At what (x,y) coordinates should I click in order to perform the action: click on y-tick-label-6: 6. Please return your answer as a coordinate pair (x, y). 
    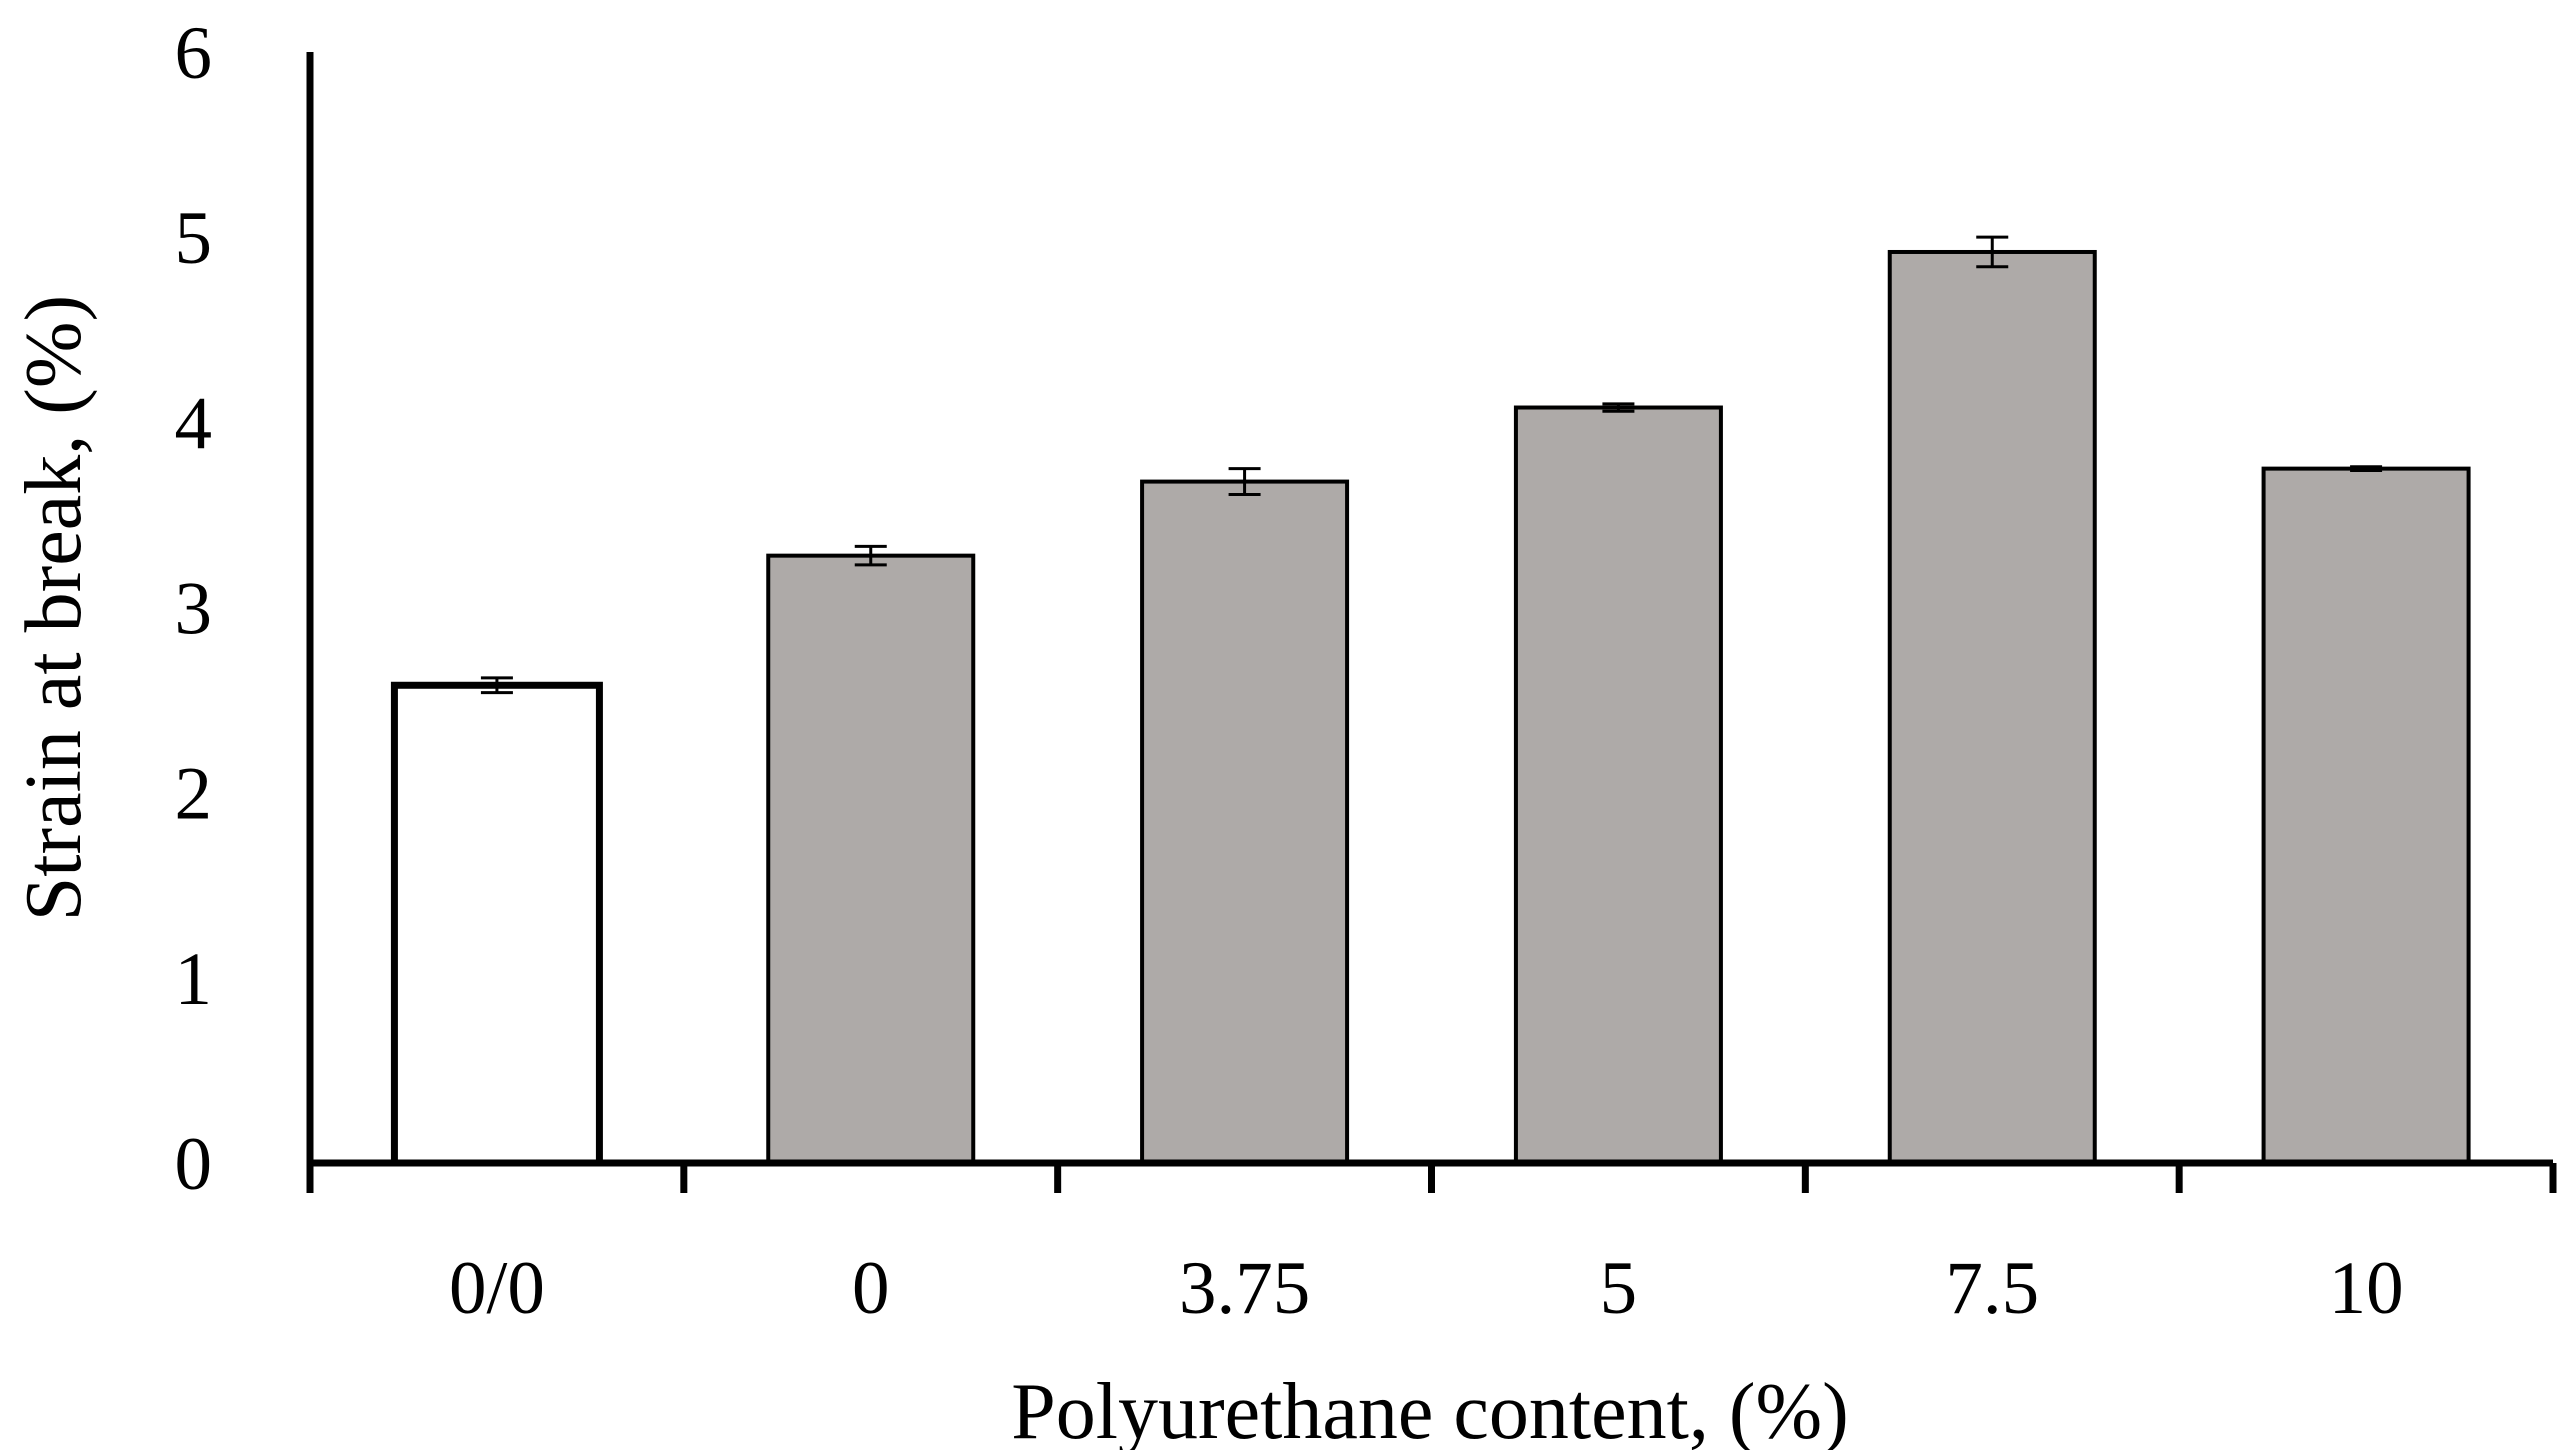
    Looking at the image, I should click on (194, 53).